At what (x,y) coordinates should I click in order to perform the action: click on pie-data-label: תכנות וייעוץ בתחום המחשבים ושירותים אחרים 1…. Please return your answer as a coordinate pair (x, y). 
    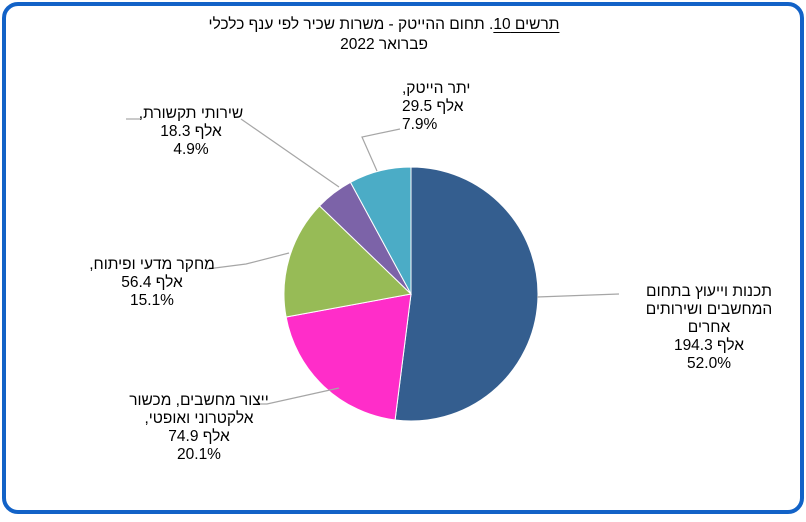
    Looking at the image, I should click on (709, 328).